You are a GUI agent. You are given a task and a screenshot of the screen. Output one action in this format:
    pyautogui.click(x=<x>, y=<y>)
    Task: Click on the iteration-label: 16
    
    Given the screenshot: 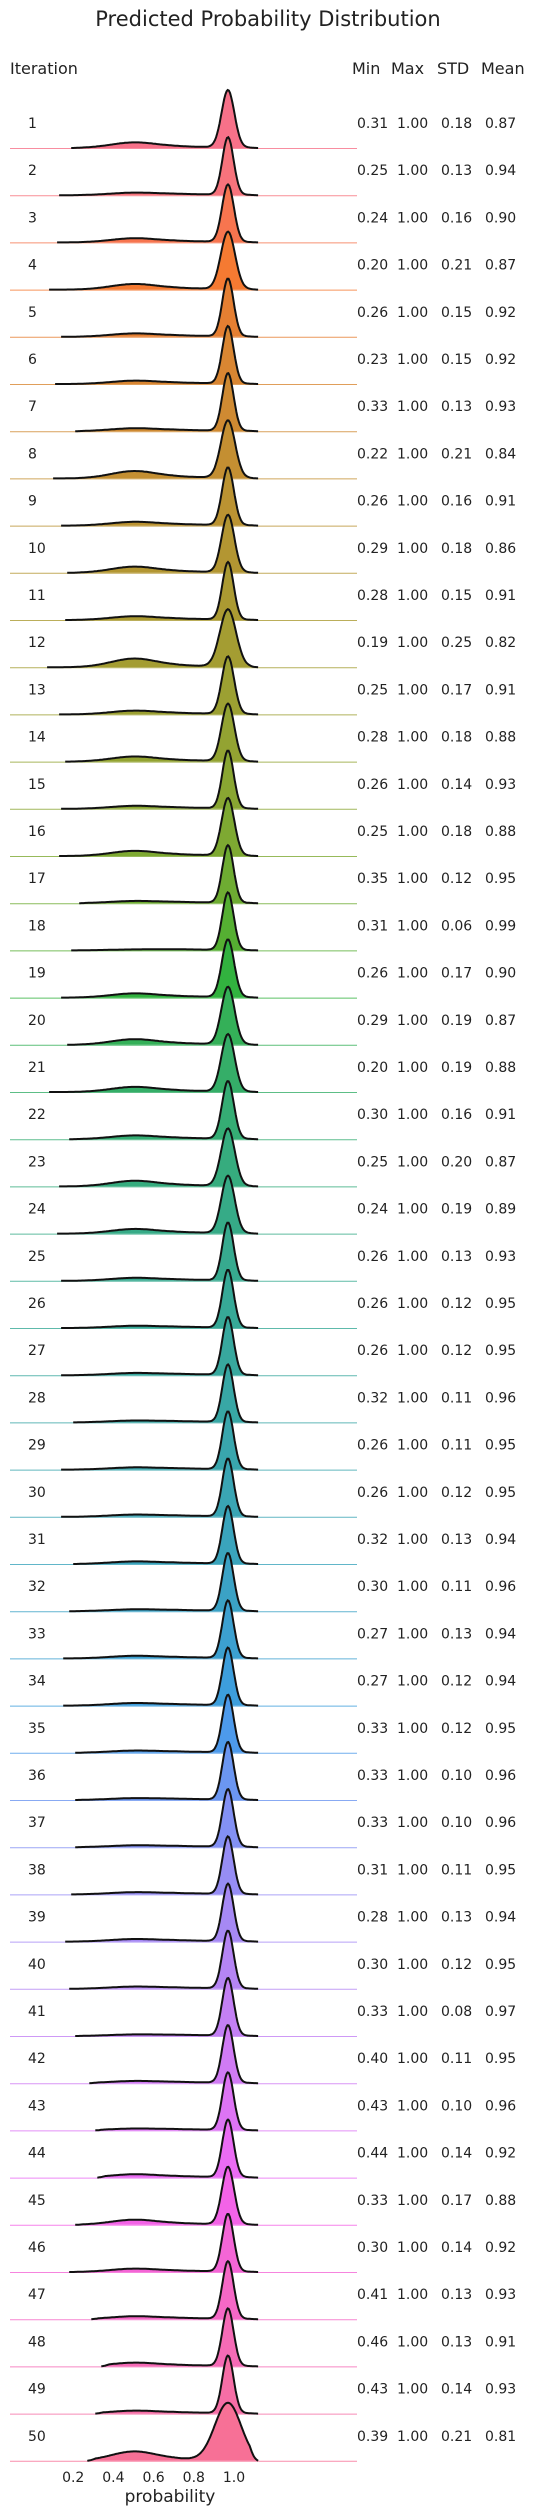 What is the action you would take?
    pyautogui.click(x=37, y=832)
    